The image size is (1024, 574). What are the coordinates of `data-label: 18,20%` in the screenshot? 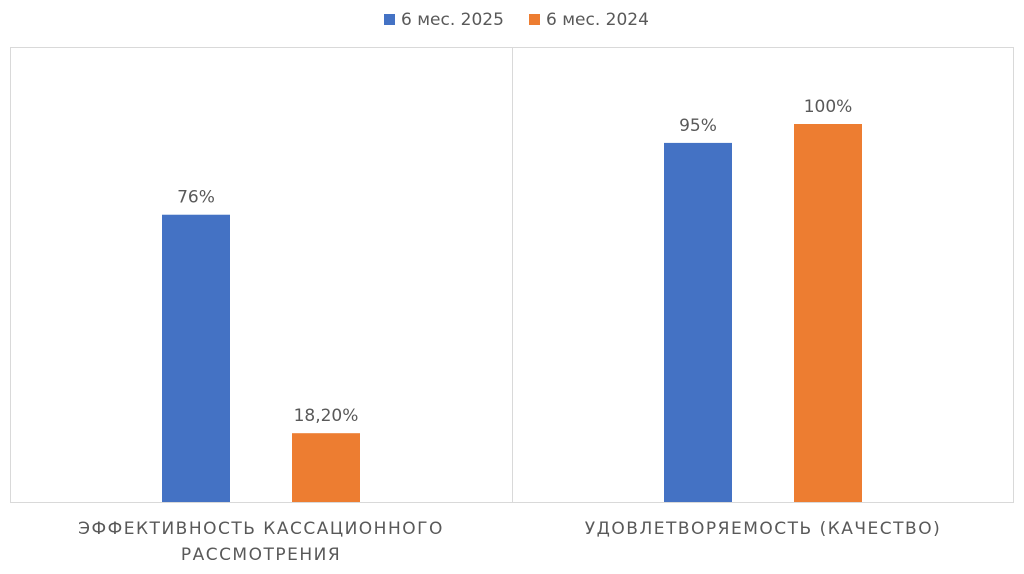 It's located at (326, 416).